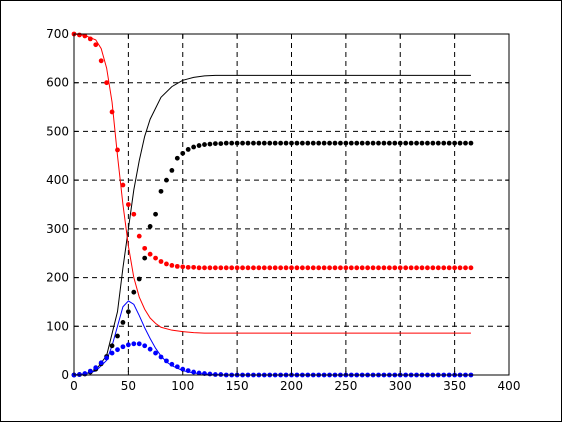 The height and width of the screenshot is (423, 562). Describe the element at coordinates (57, 229) in the screenshot. I see `y-tick-label: 300` at that location.